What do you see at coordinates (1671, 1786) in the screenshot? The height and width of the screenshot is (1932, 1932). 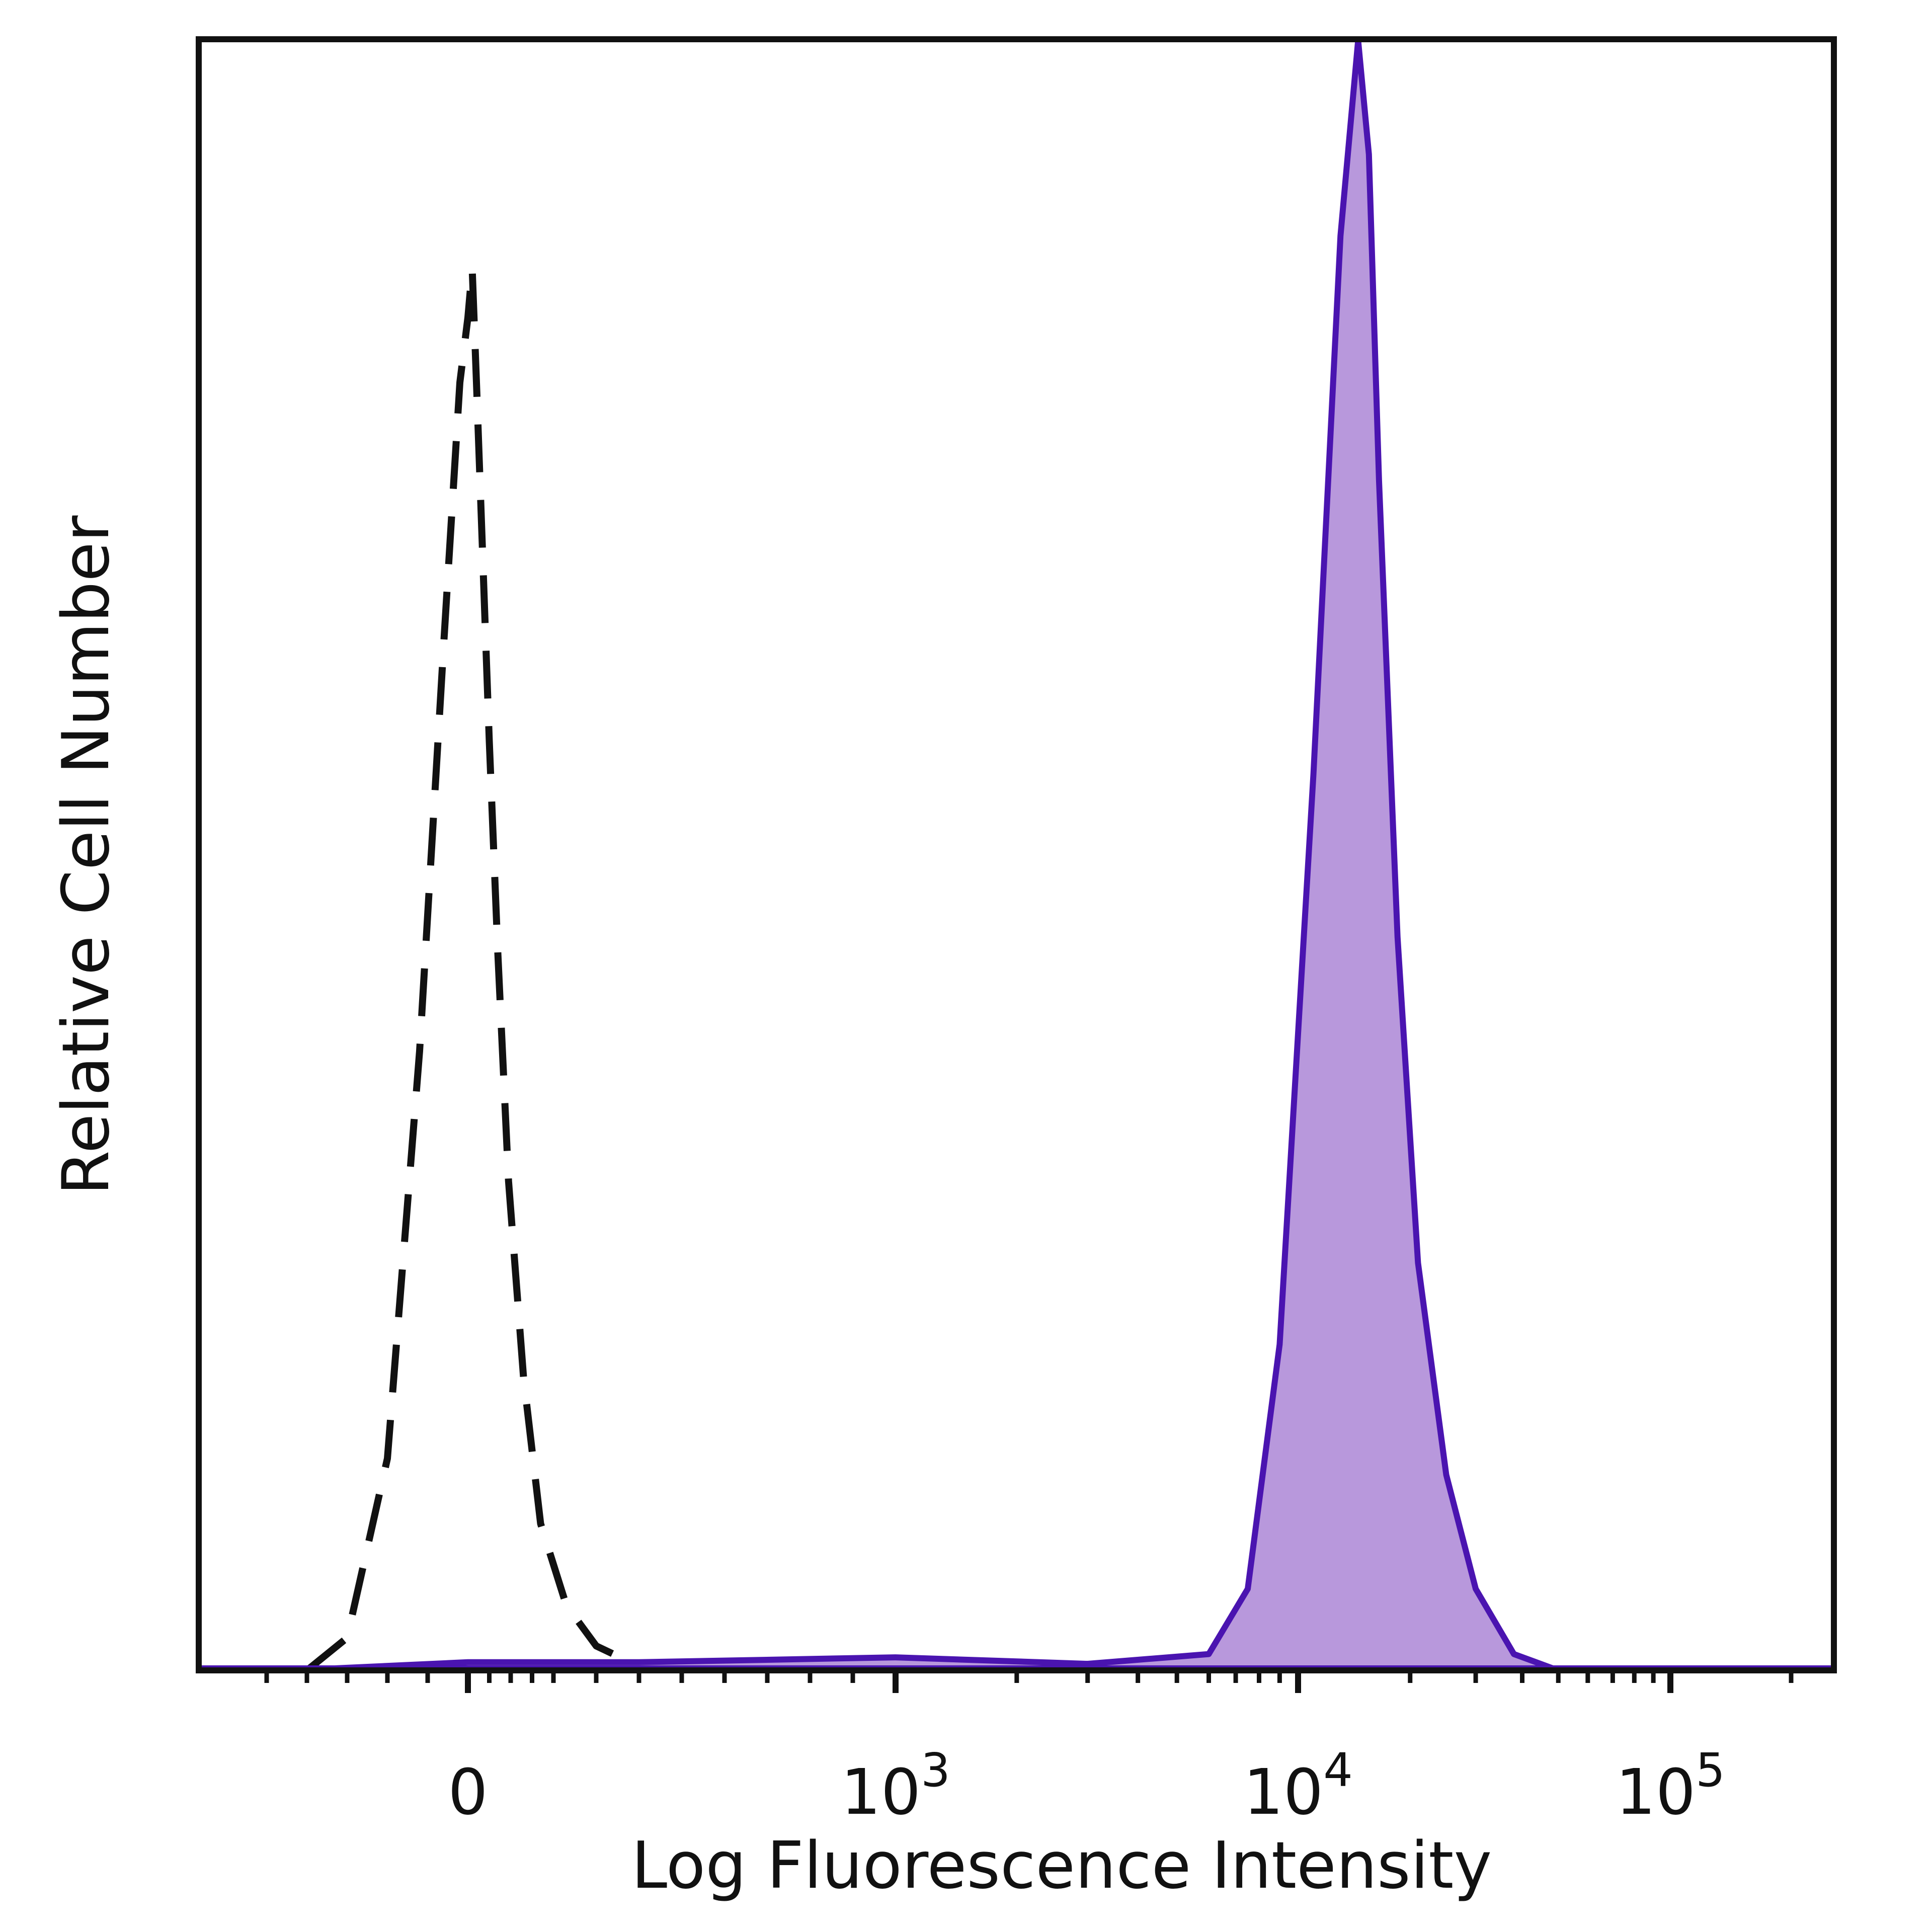 I see `x-tick-label-3: 10⁵` at bounding box center [1671, 1786].